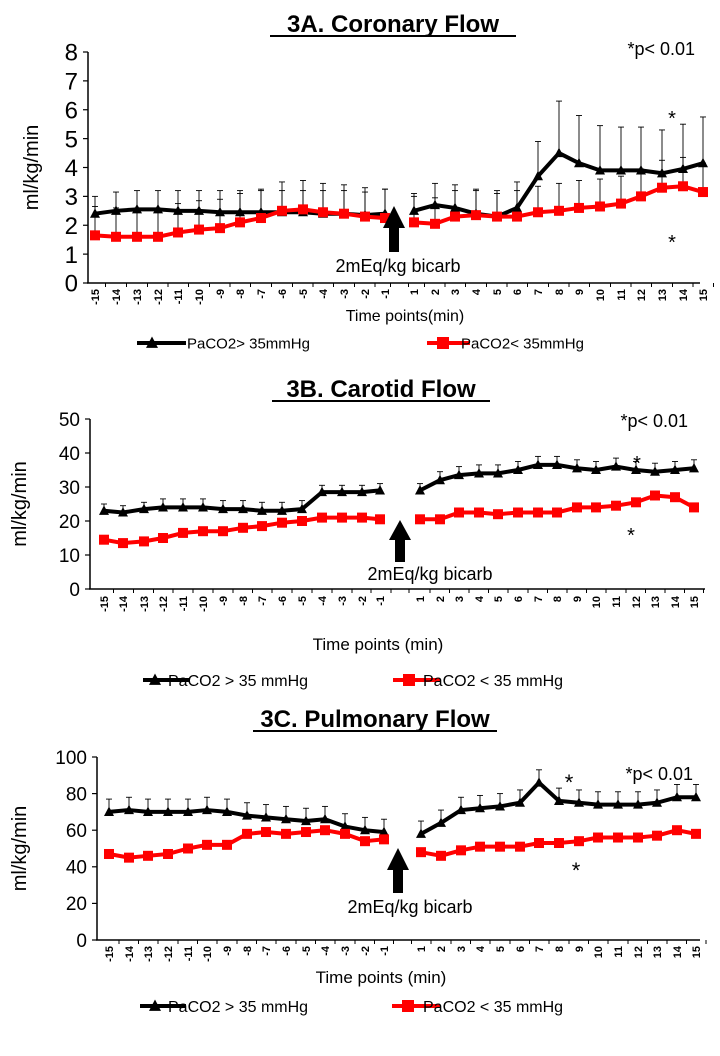 This screenshot has width=720, height=1056. What do you see at coordinates (518, 292) in the screenshot?
I see `panel-1-x-tick-label: 6` at bounding box center [518, 292].